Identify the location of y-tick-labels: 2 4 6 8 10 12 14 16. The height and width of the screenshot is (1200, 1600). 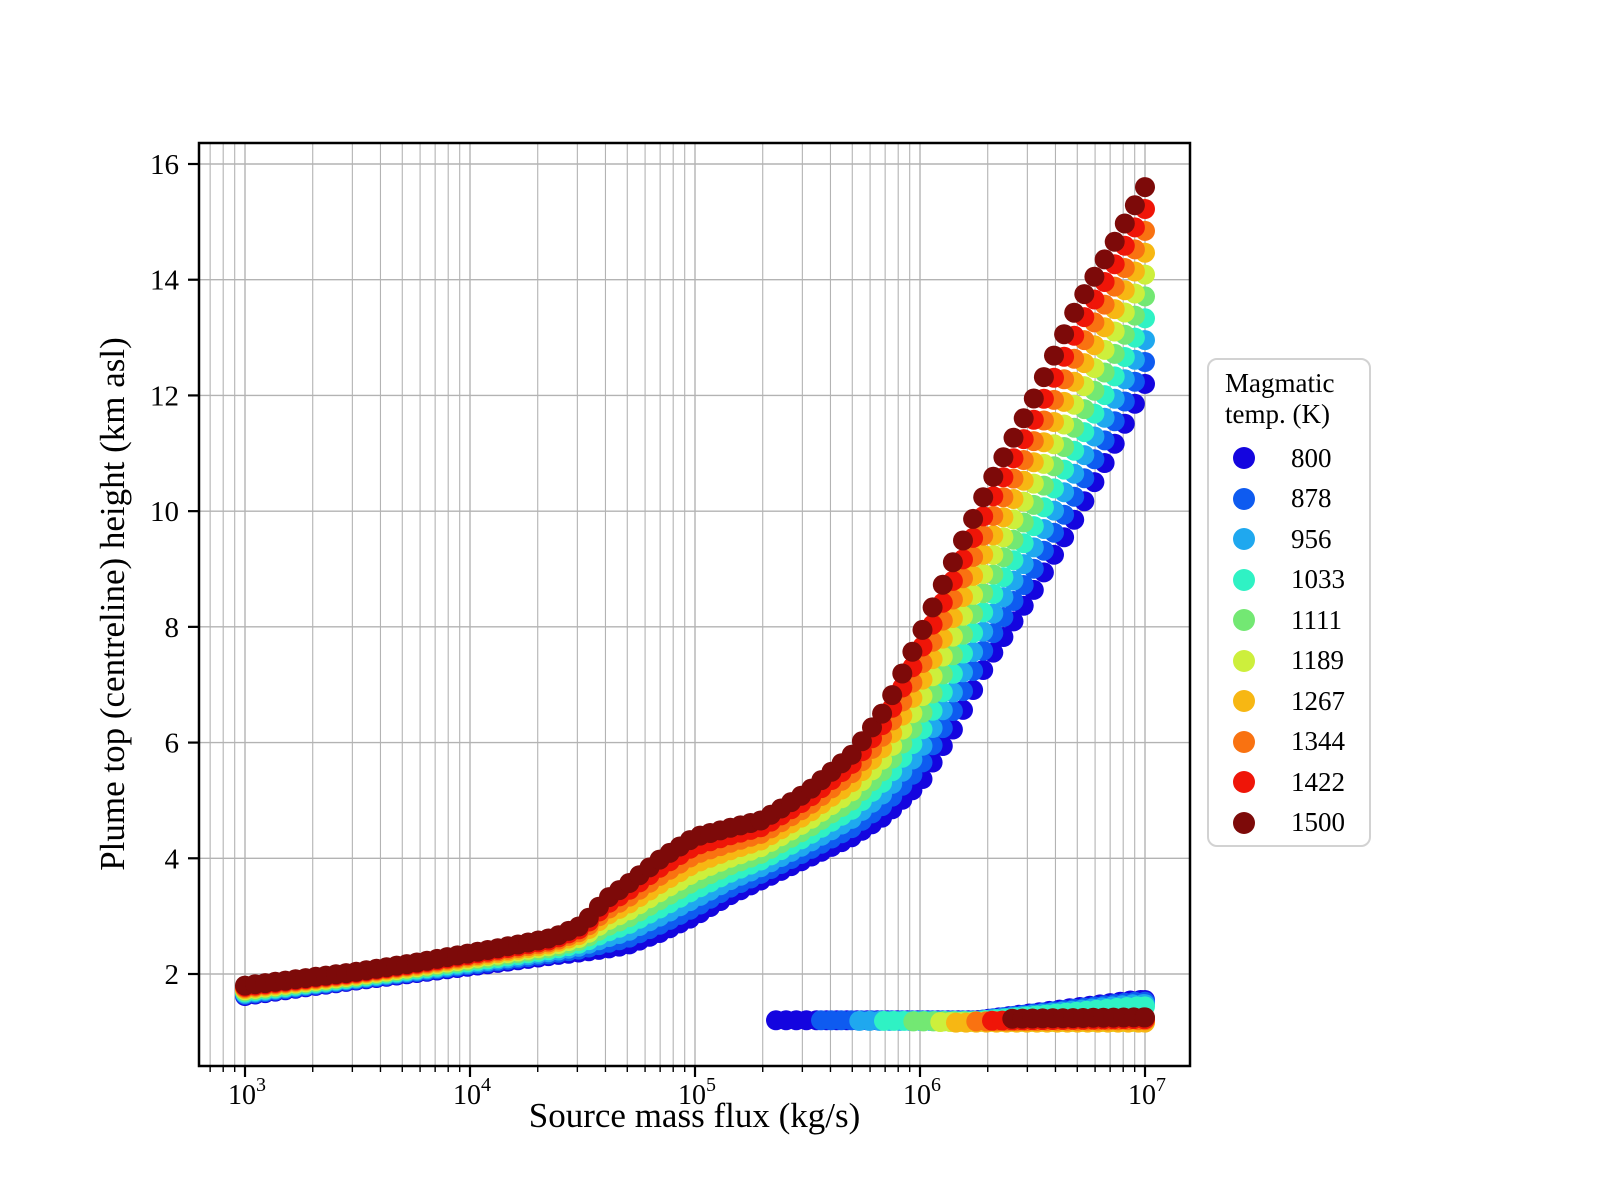
(165, 570).